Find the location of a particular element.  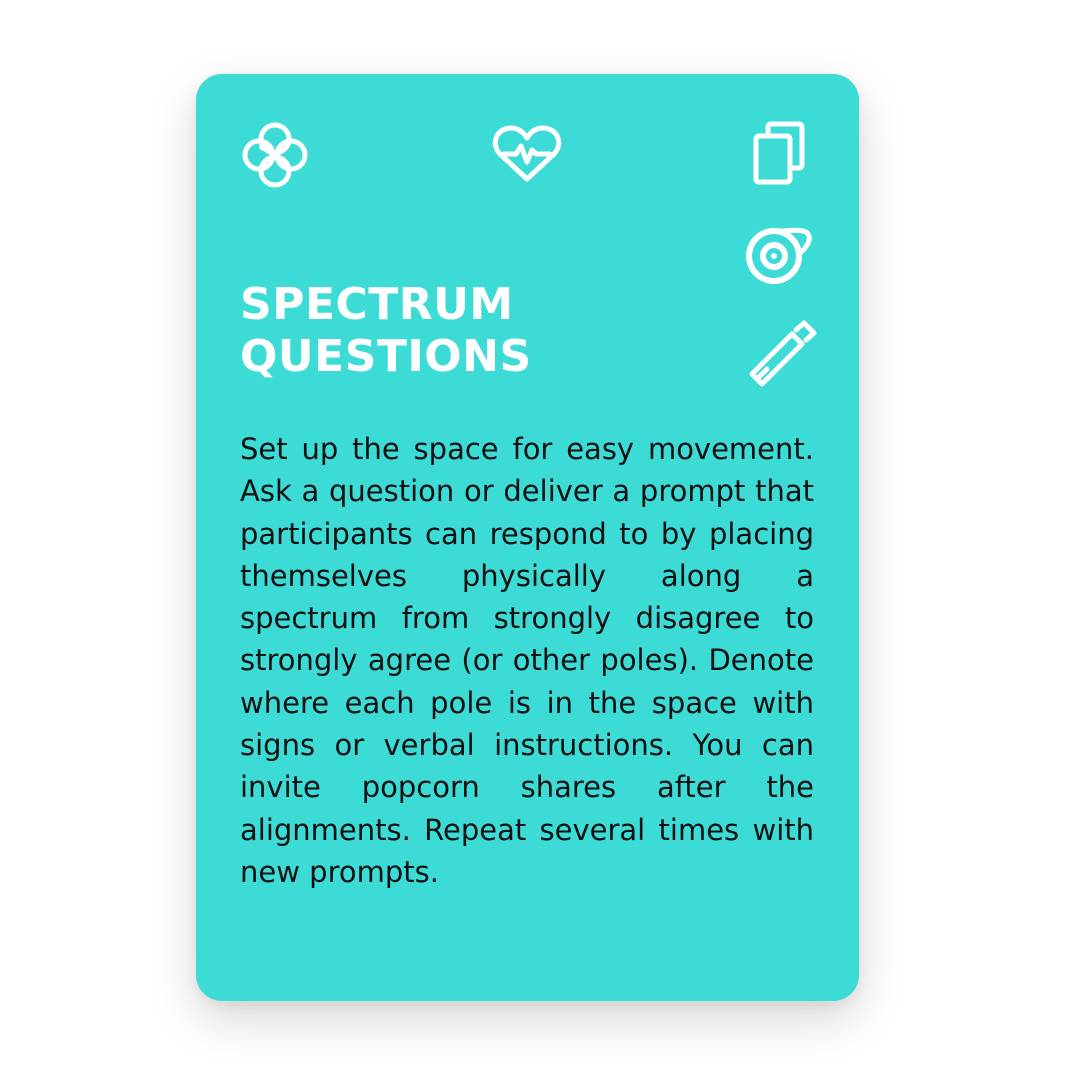

tape-icon is located at coordinates (779, 255).